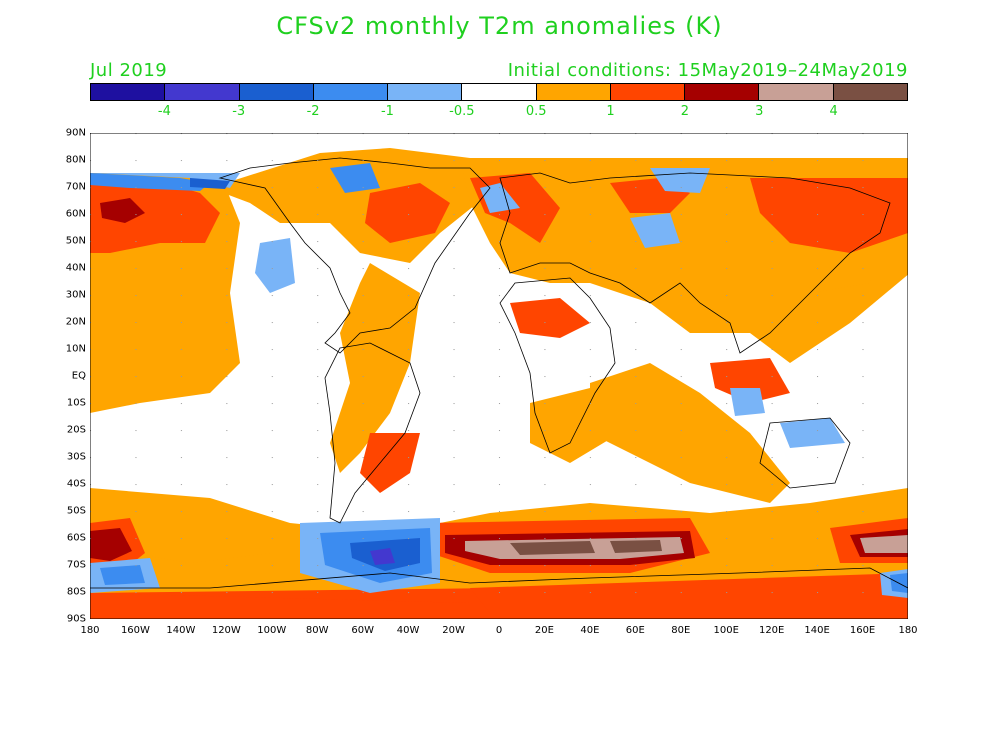 The height and width of the screenshot is (750, 999). I want to click on longitude-label: 160W, so click(135, 630).